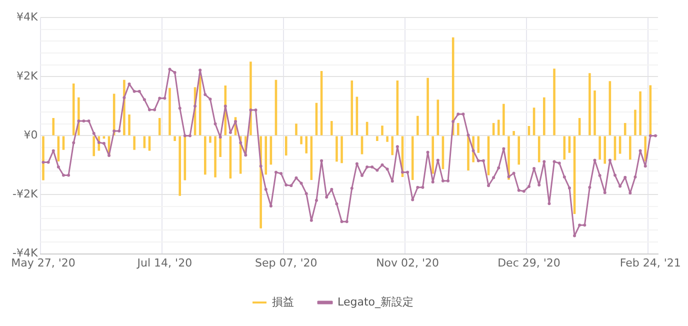 The width and height of the screenshot is (688, 326). I want to click on legend-label: Legato_新設定, so click(376, 301).